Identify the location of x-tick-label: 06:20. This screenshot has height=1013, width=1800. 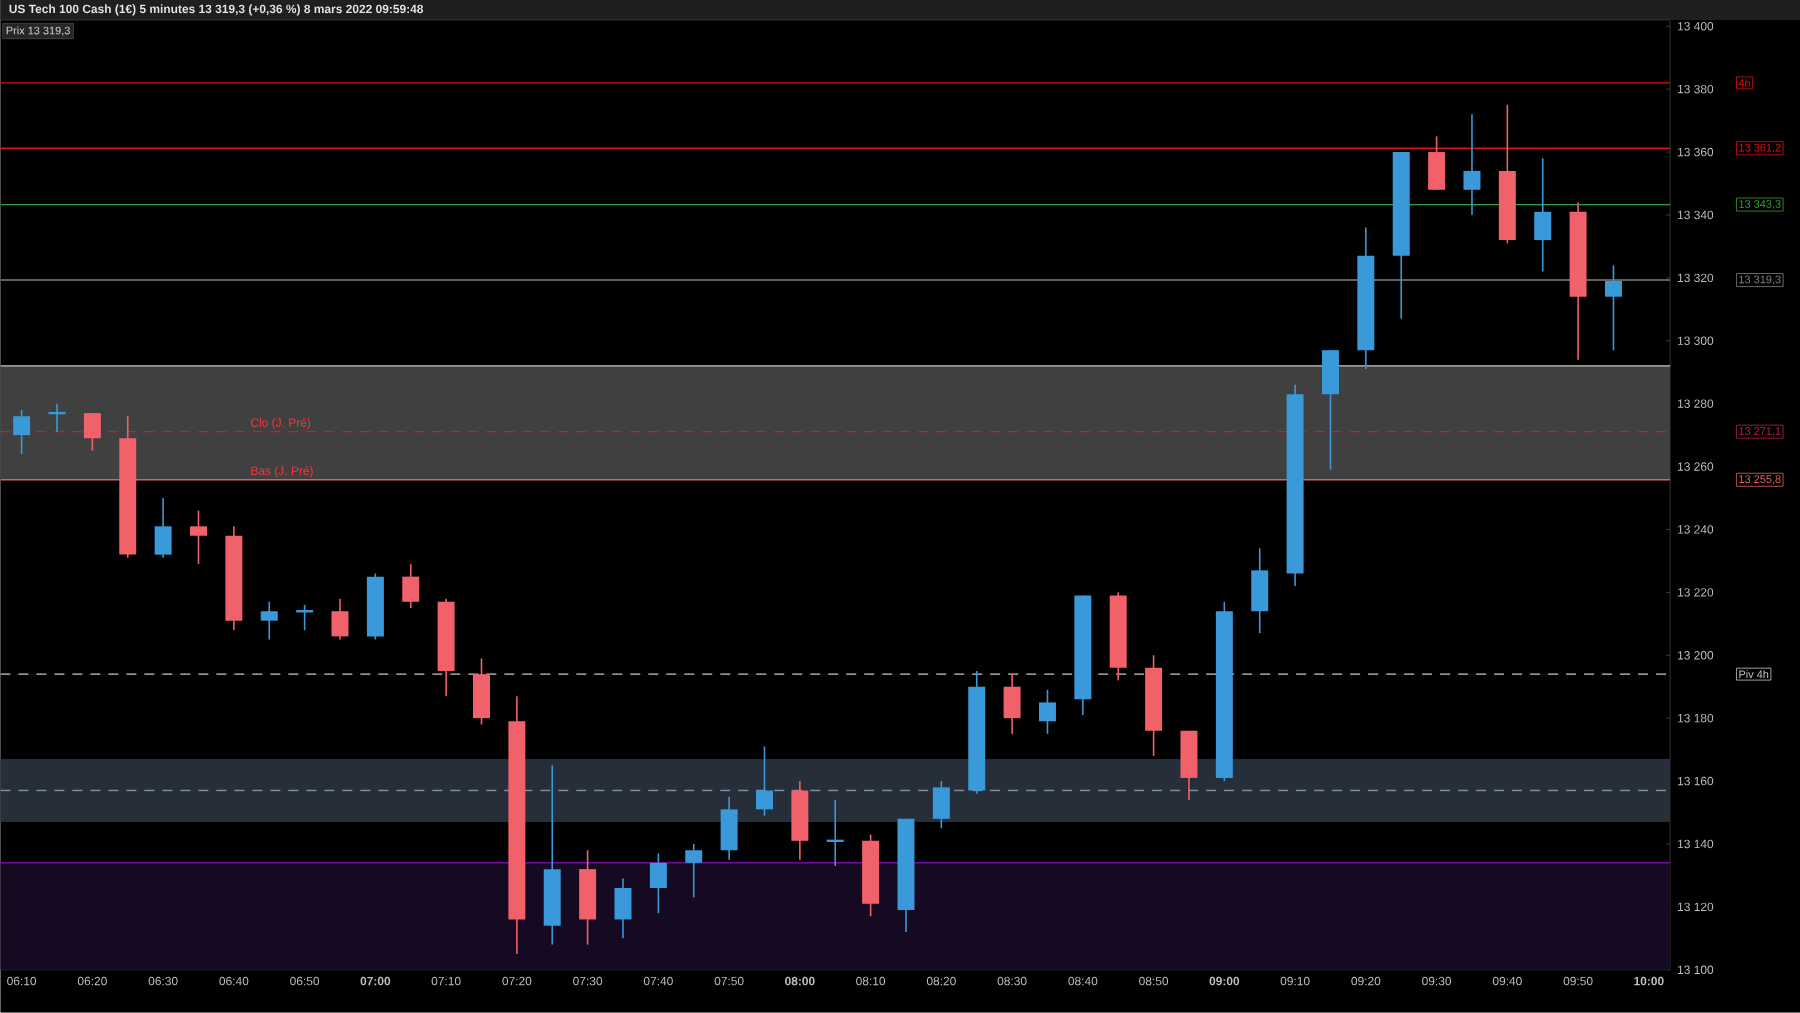
(92, 981).